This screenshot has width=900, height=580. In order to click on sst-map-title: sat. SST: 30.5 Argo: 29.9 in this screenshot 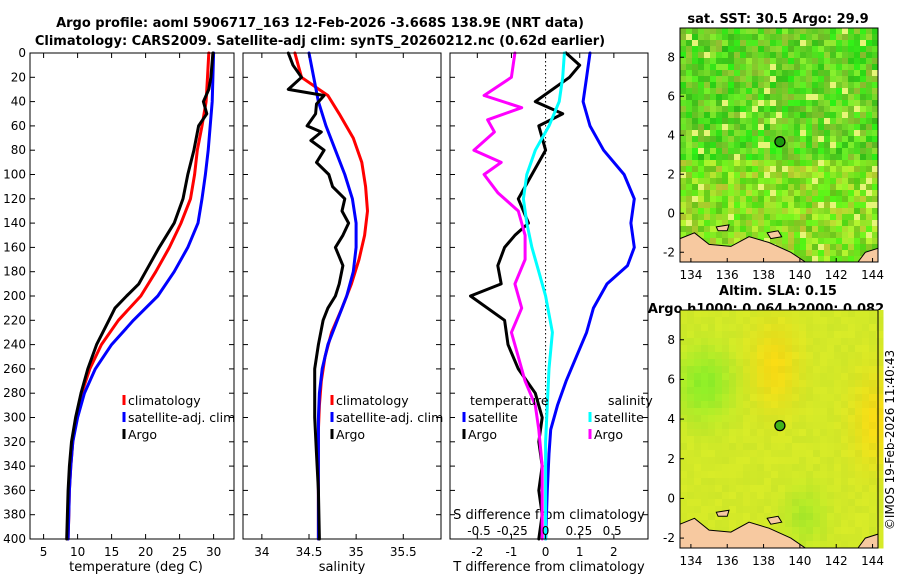, I will do `click(777, 19)`.